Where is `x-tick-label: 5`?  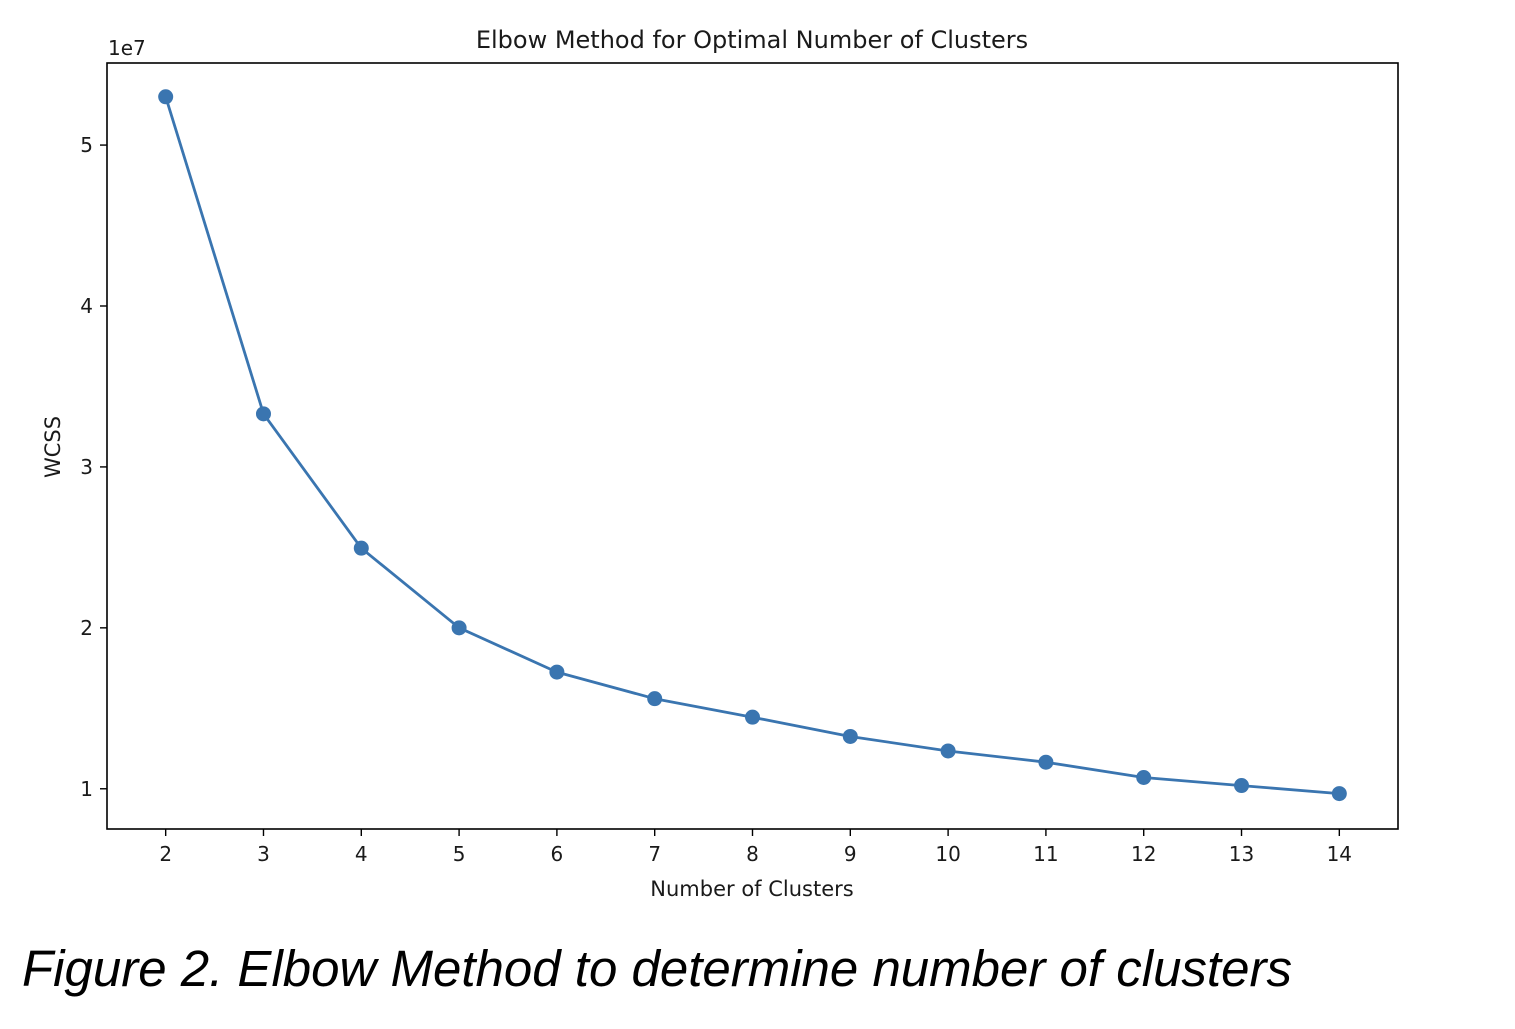 x-tick-label: 5 is located at coordinates (459, 854).